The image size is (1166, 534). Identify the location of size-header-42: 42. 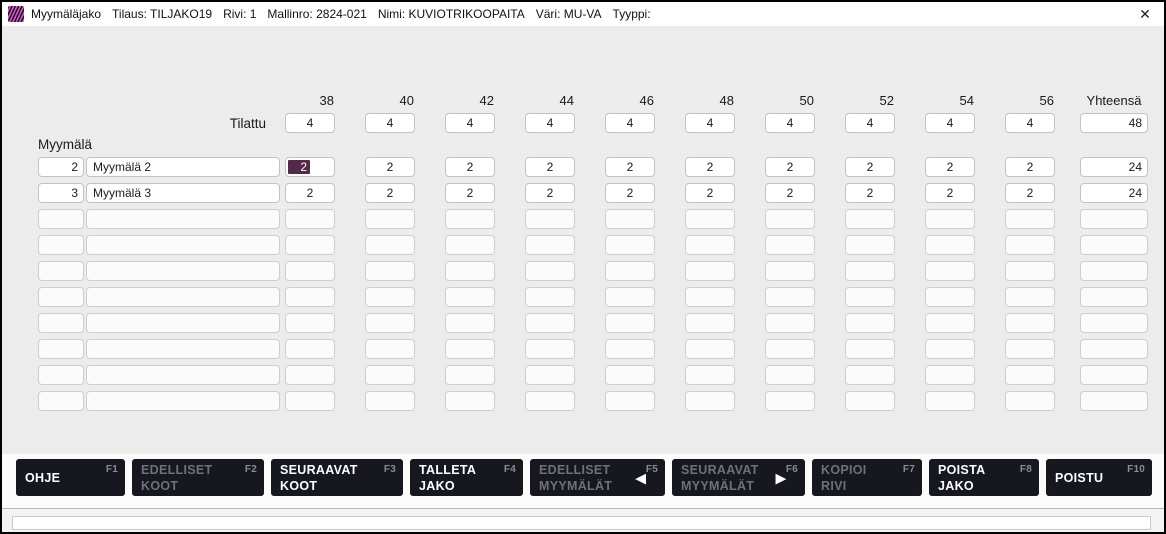
(486, 100).